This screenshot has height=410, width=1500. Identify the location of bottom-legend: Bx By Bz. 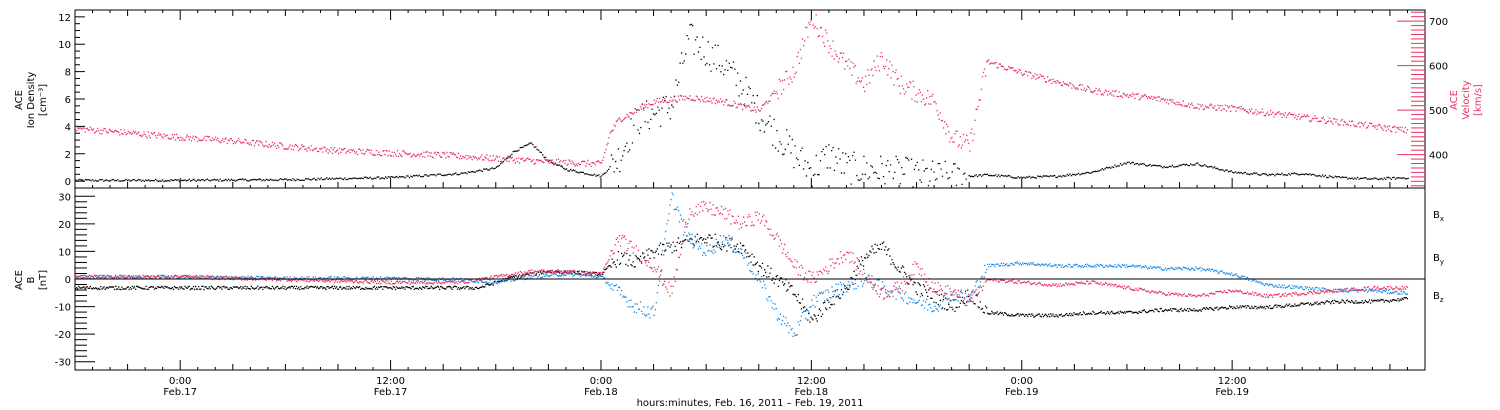
(1438, 257).